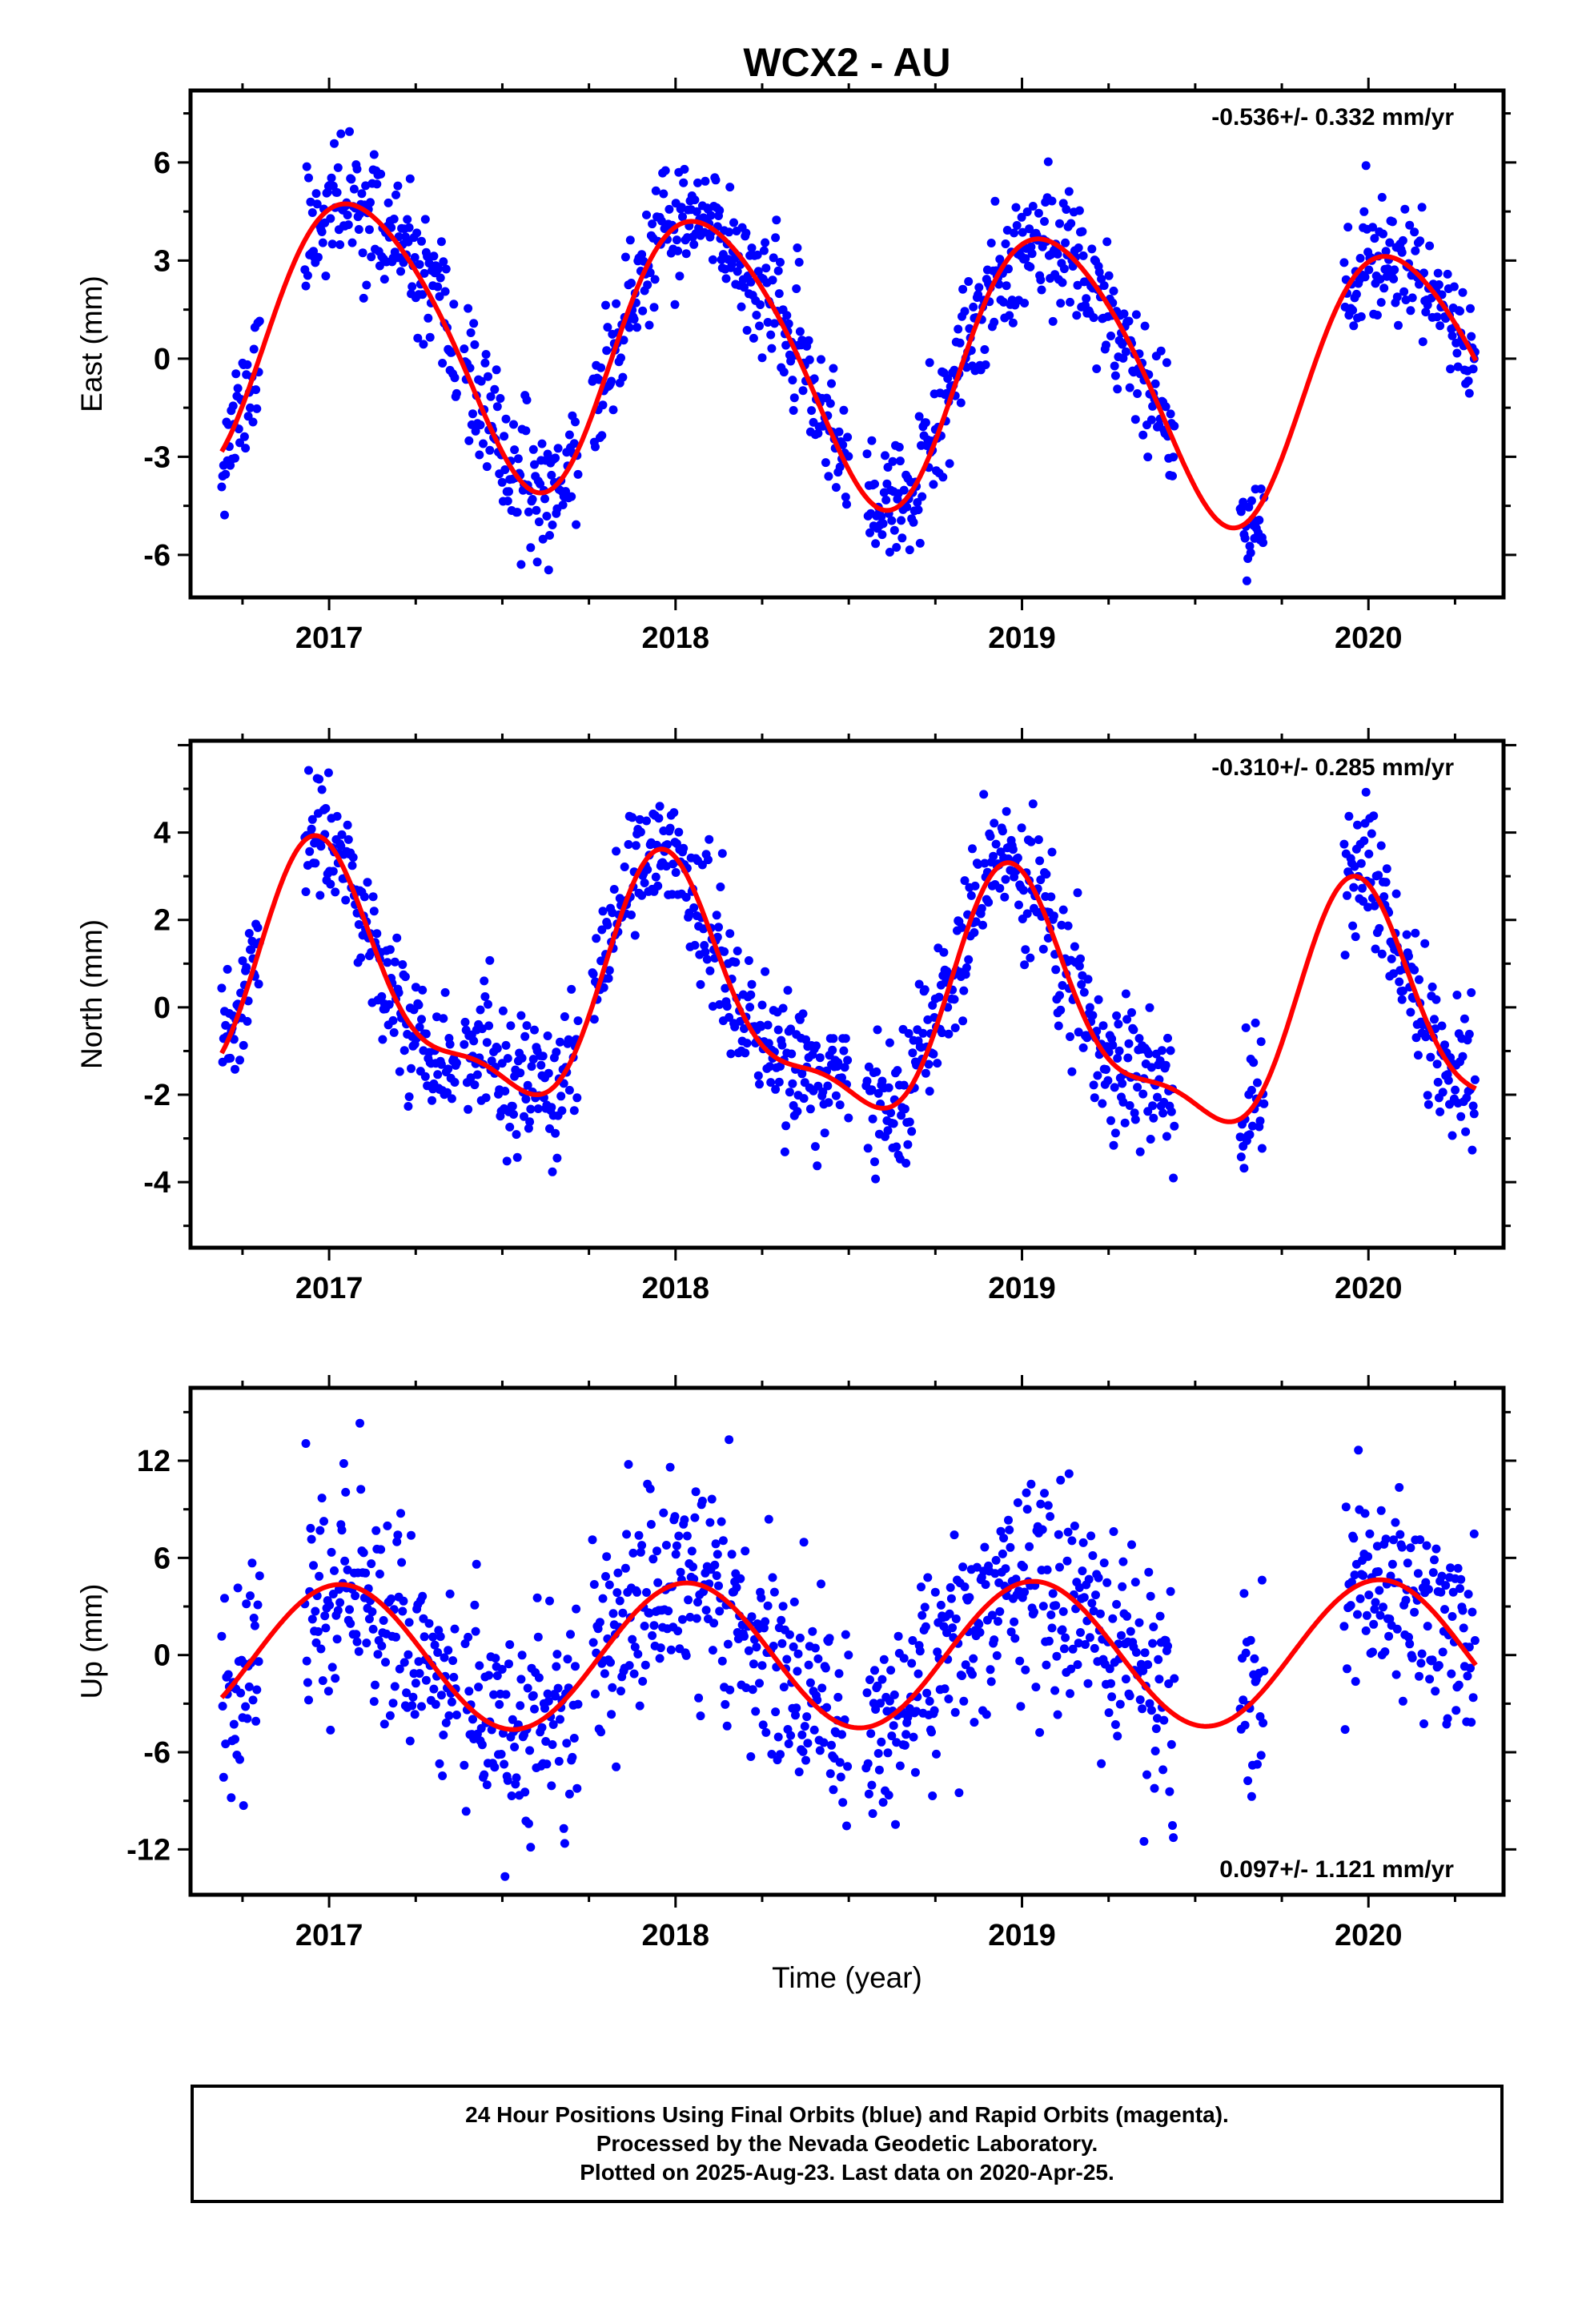 The width and height of the screenshot is (1582, 2324). Describe the element at coordinates (676, 1288) in the screenshot. I see `north-x-tick-label: 2018` at that location.